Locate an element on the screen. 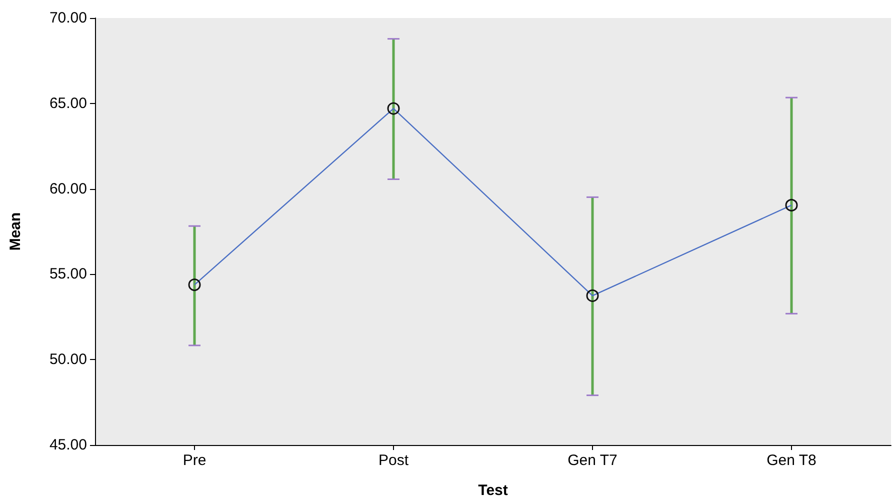  y-tick-label: 70.00 is located at coordinates (68, 18).